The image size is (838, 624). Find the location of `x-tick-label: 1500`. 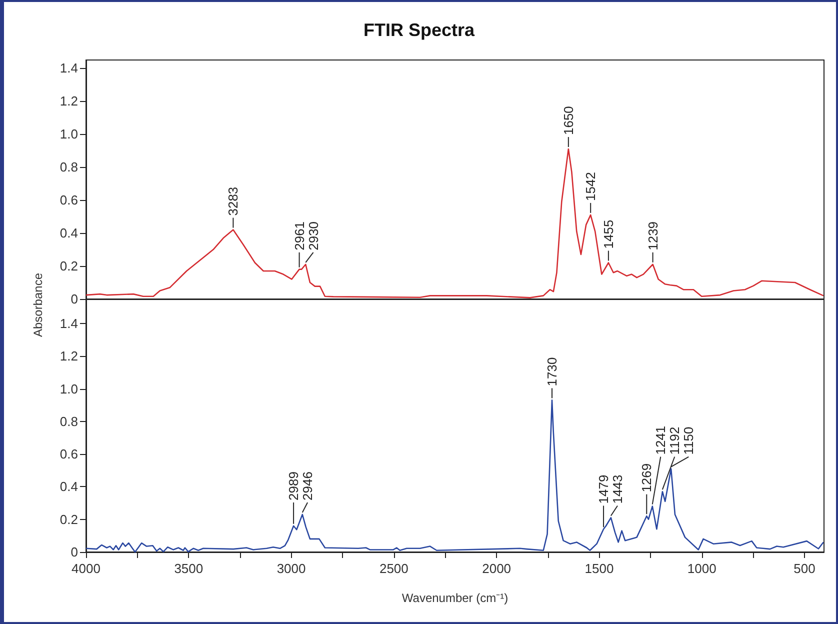

x-tick-label: 1500 is located at coordinates (599, 568).